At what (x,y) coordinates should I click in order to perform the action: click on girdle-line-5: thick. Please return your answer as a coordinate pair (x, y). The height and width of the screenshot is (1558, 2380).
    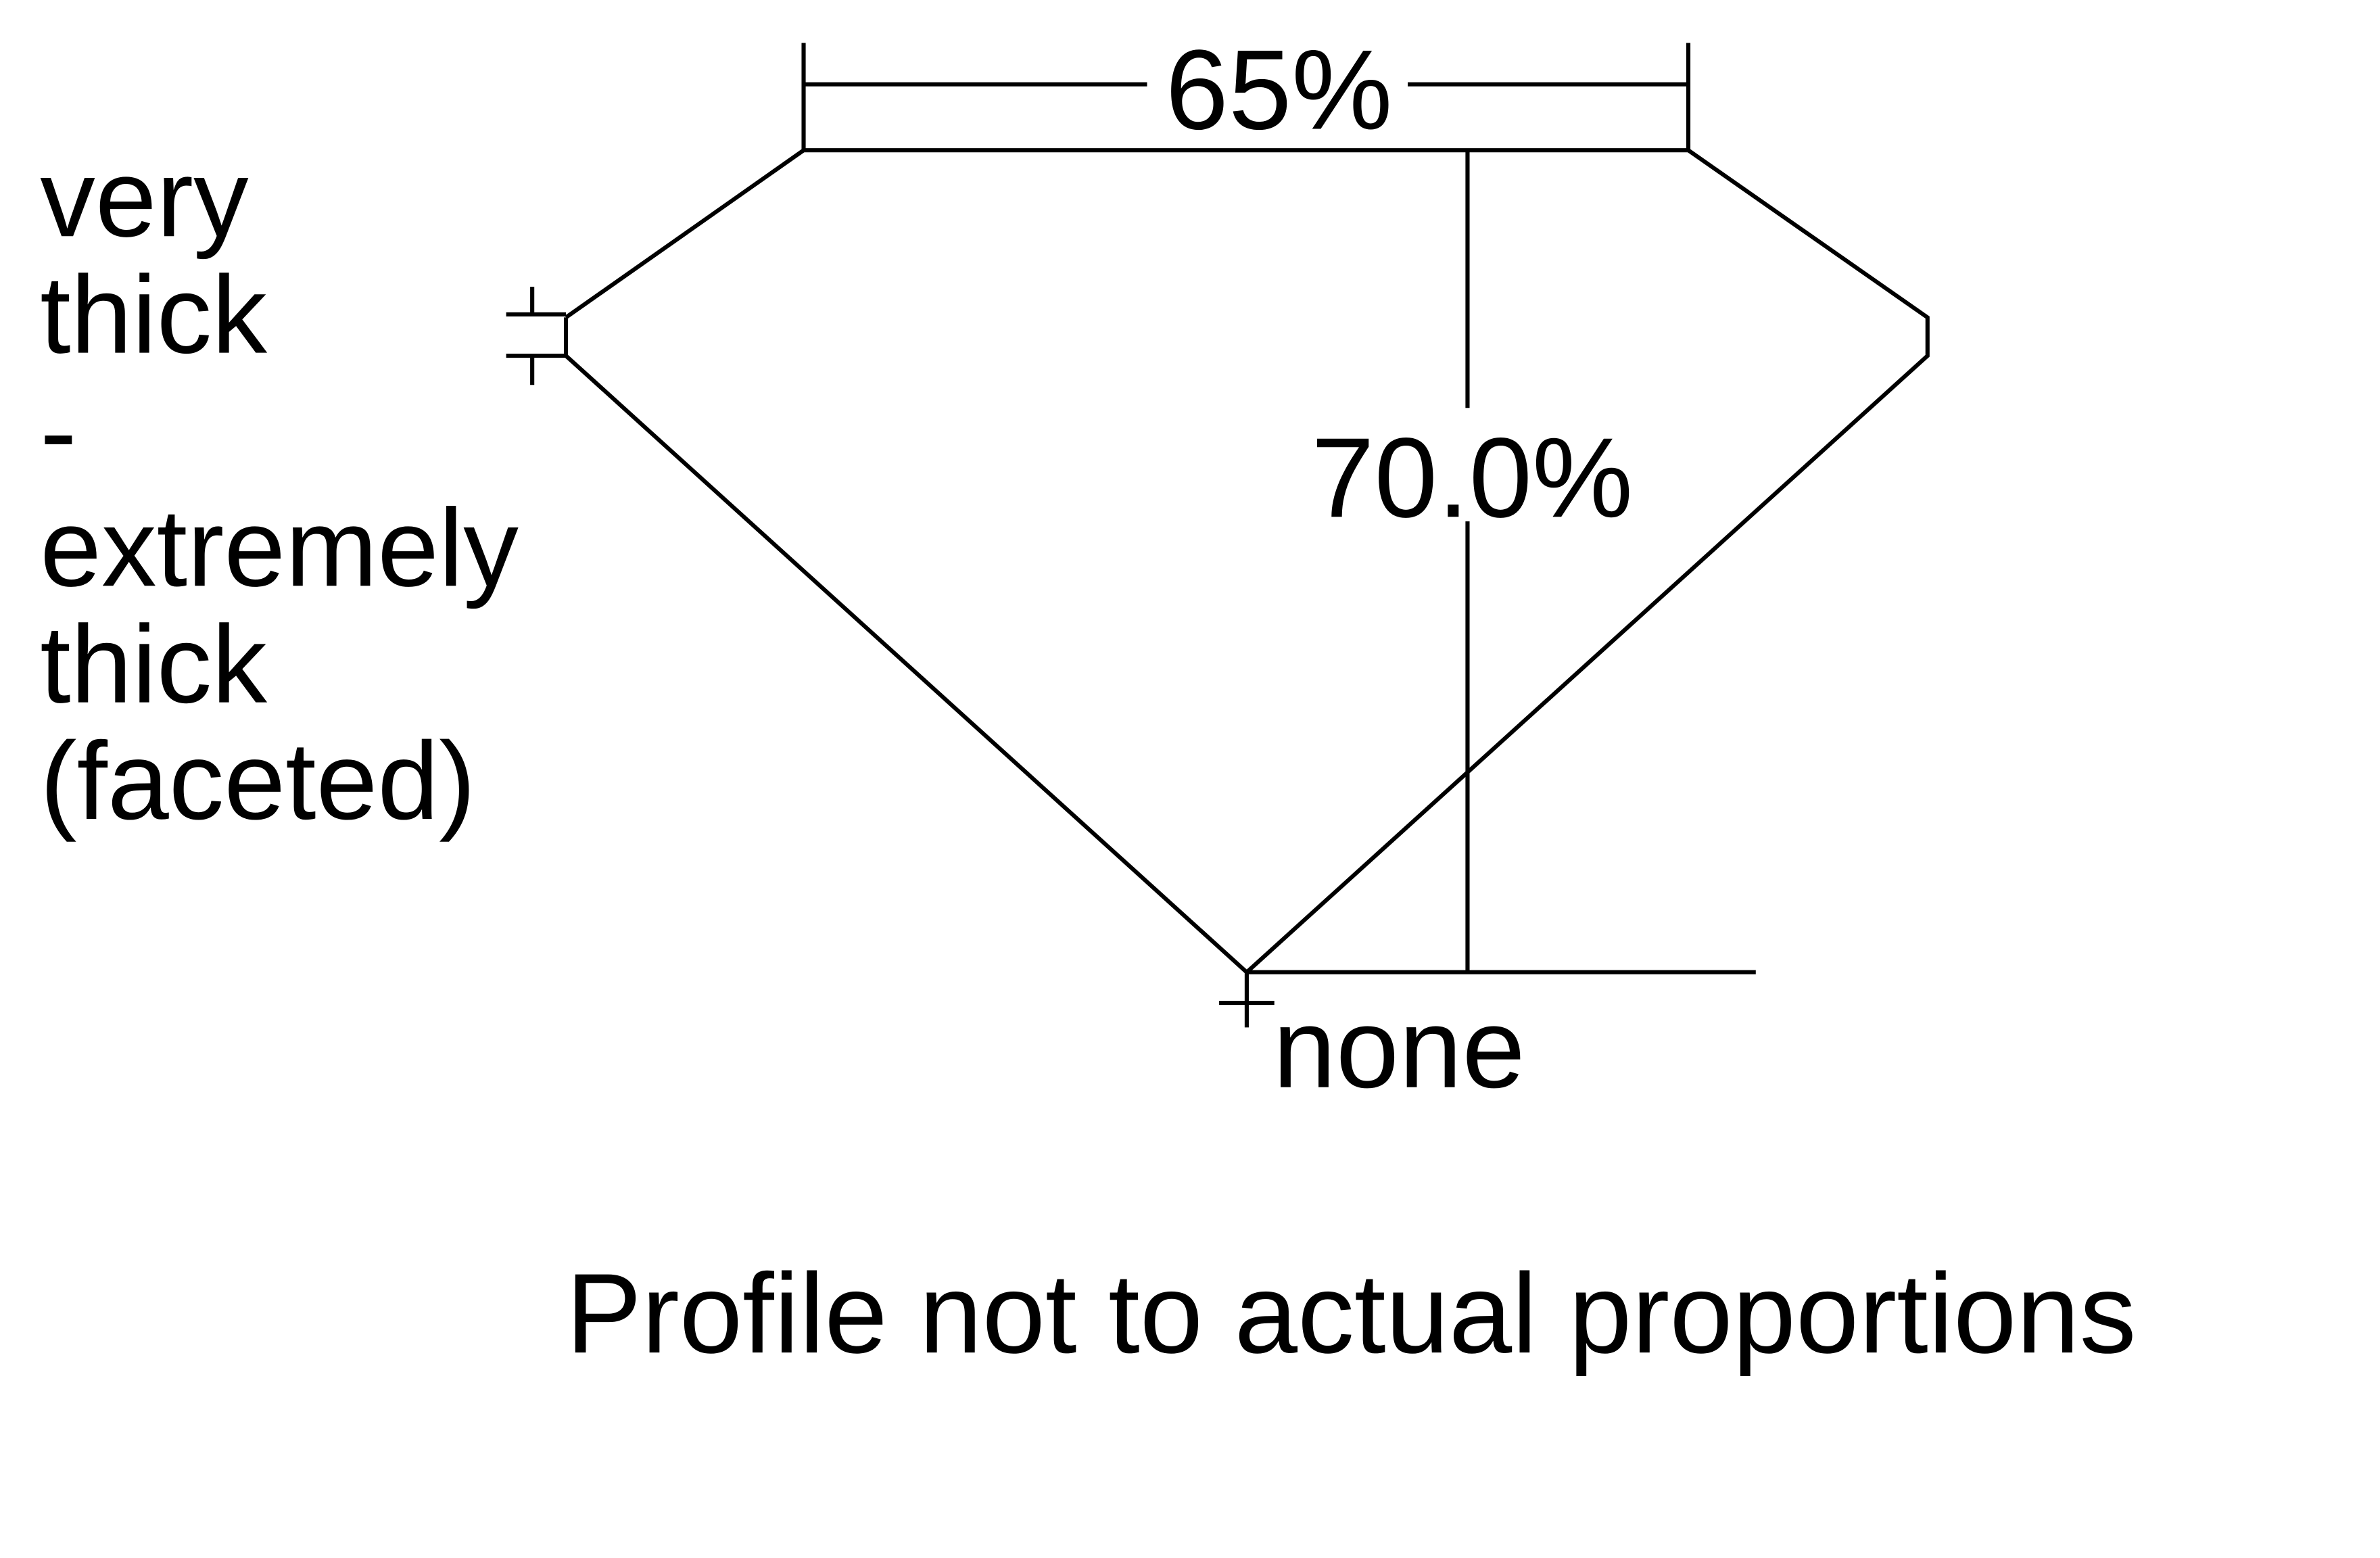
    Looking at the image, I should click on (154, 664).